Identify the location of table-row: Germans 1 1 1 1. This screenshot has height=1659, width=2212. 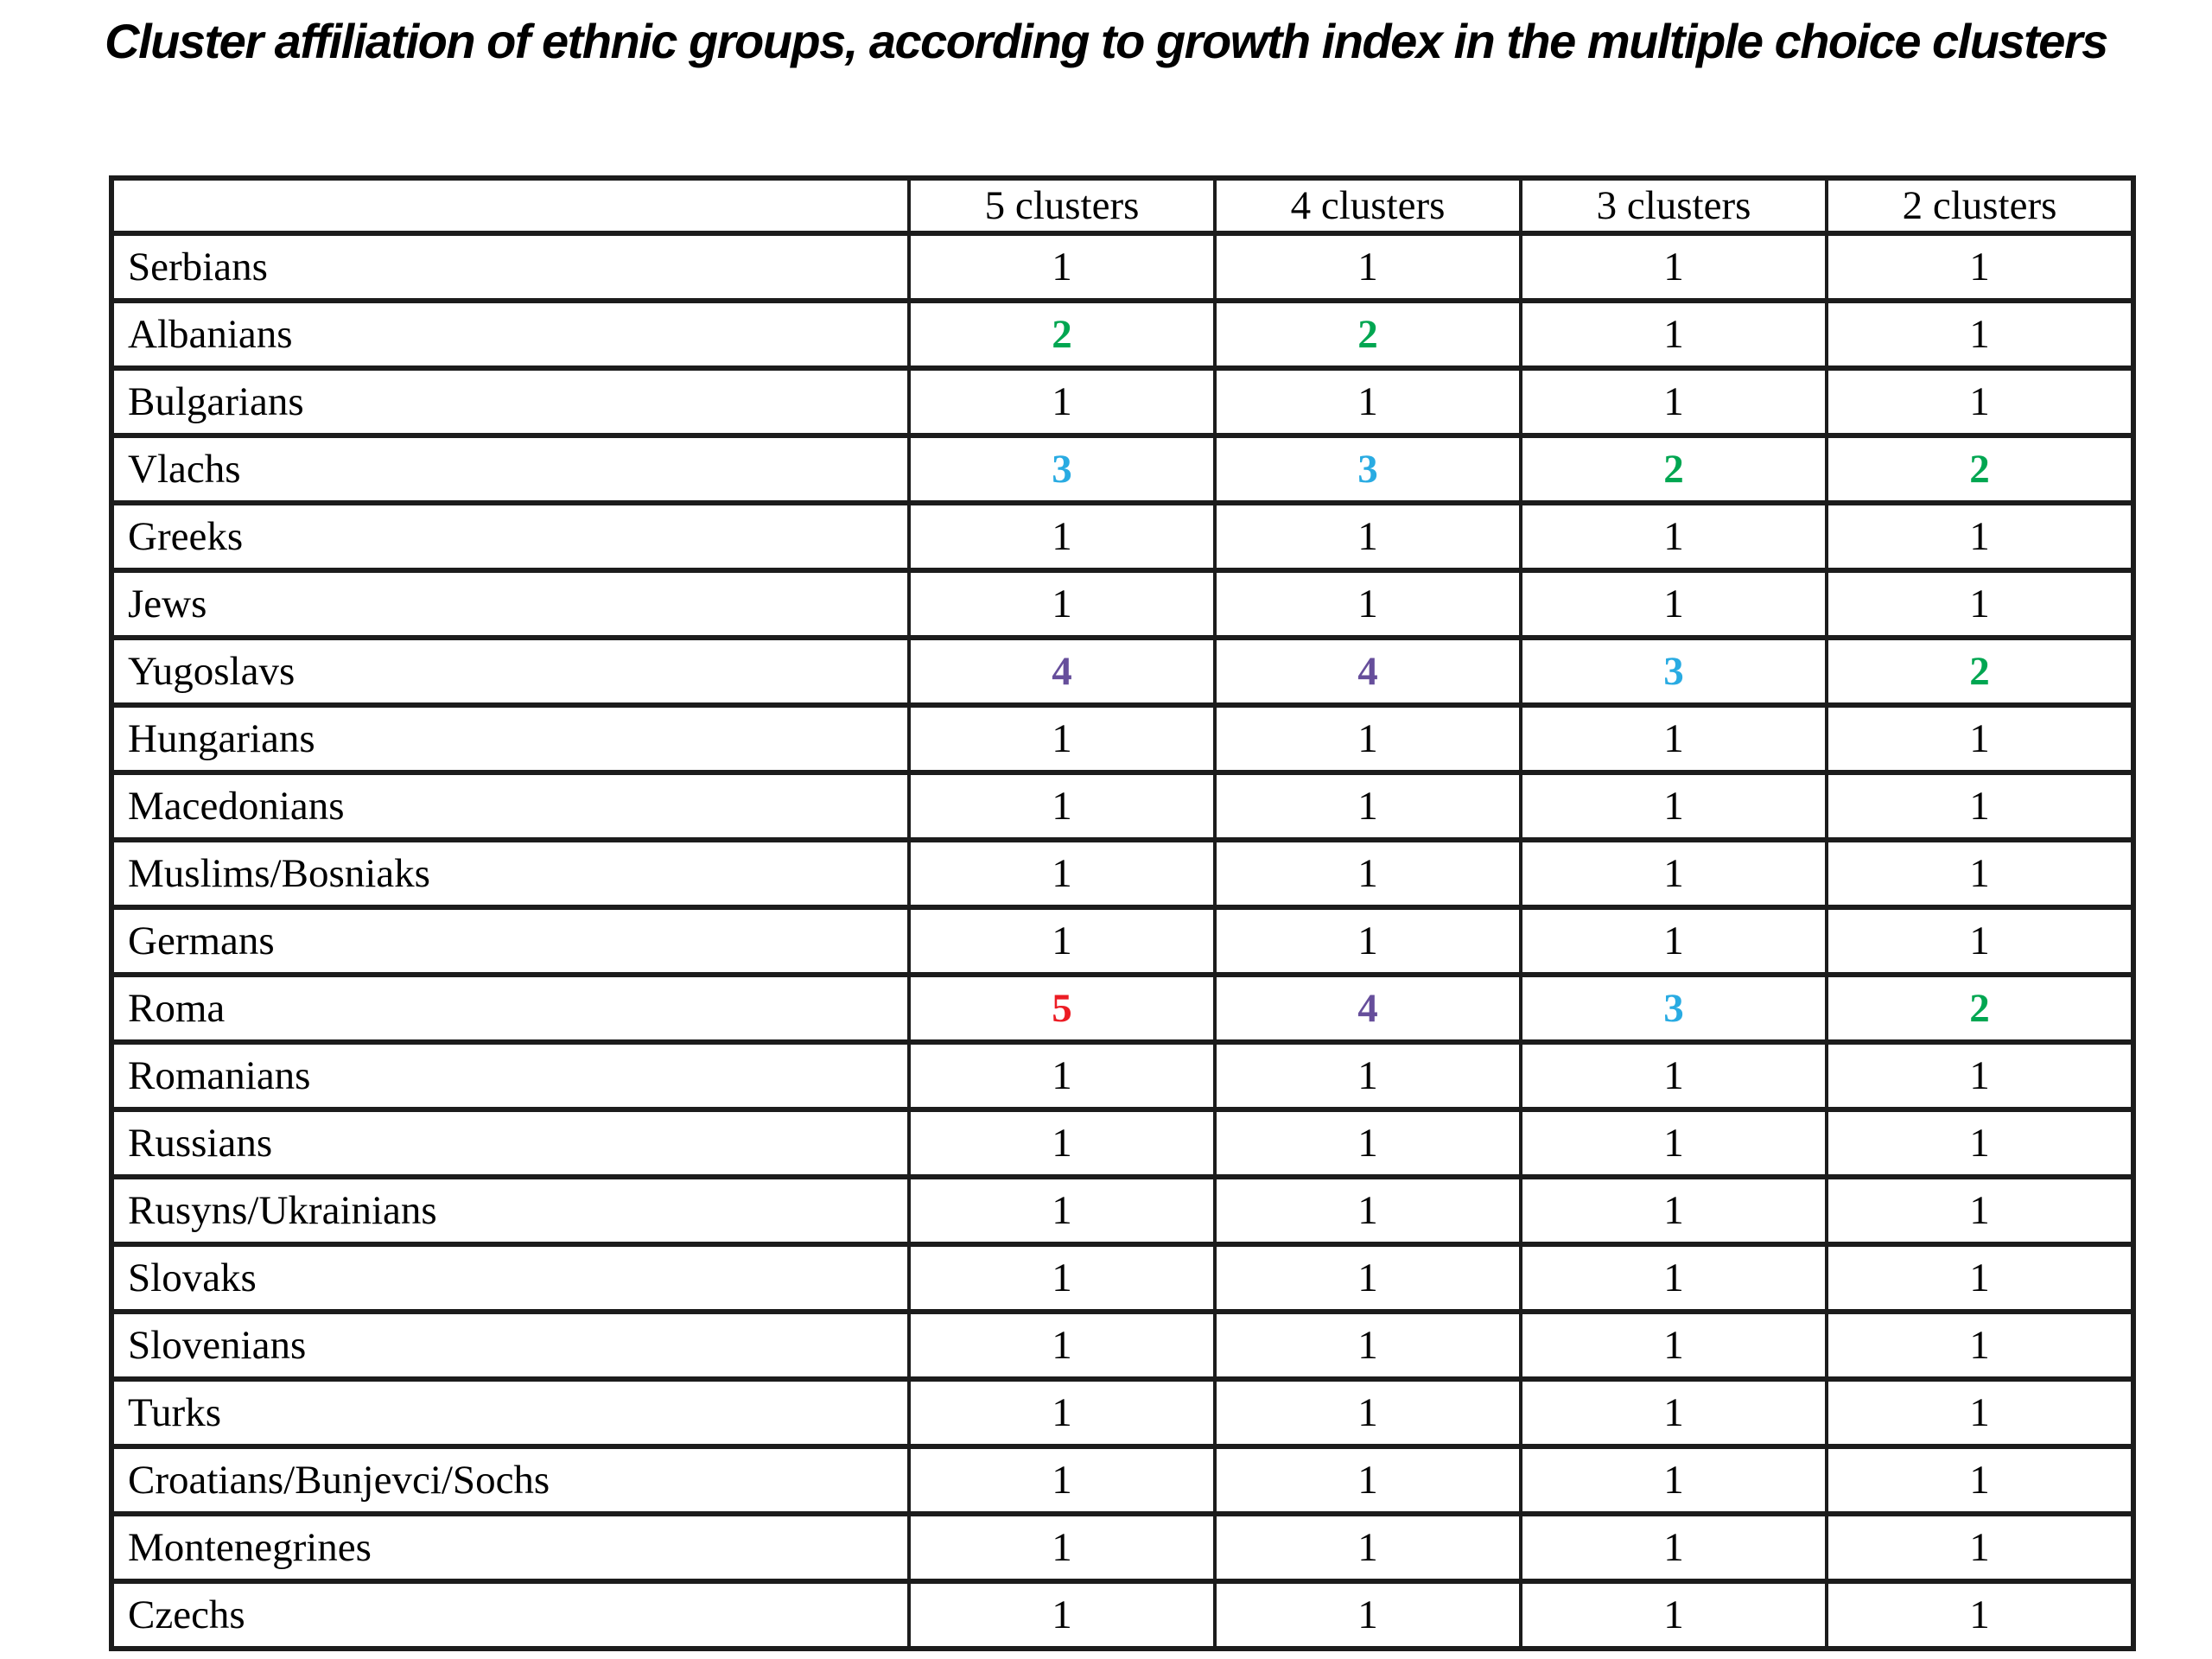
(1122, 941).